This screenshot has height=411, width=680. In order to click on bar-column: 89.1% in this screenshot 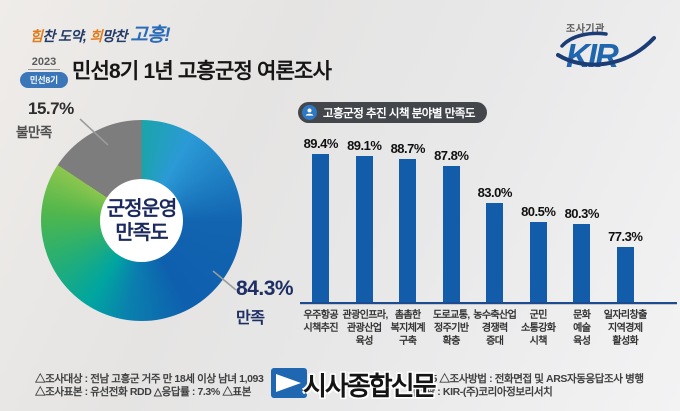, I will do `click(365, 220)`.